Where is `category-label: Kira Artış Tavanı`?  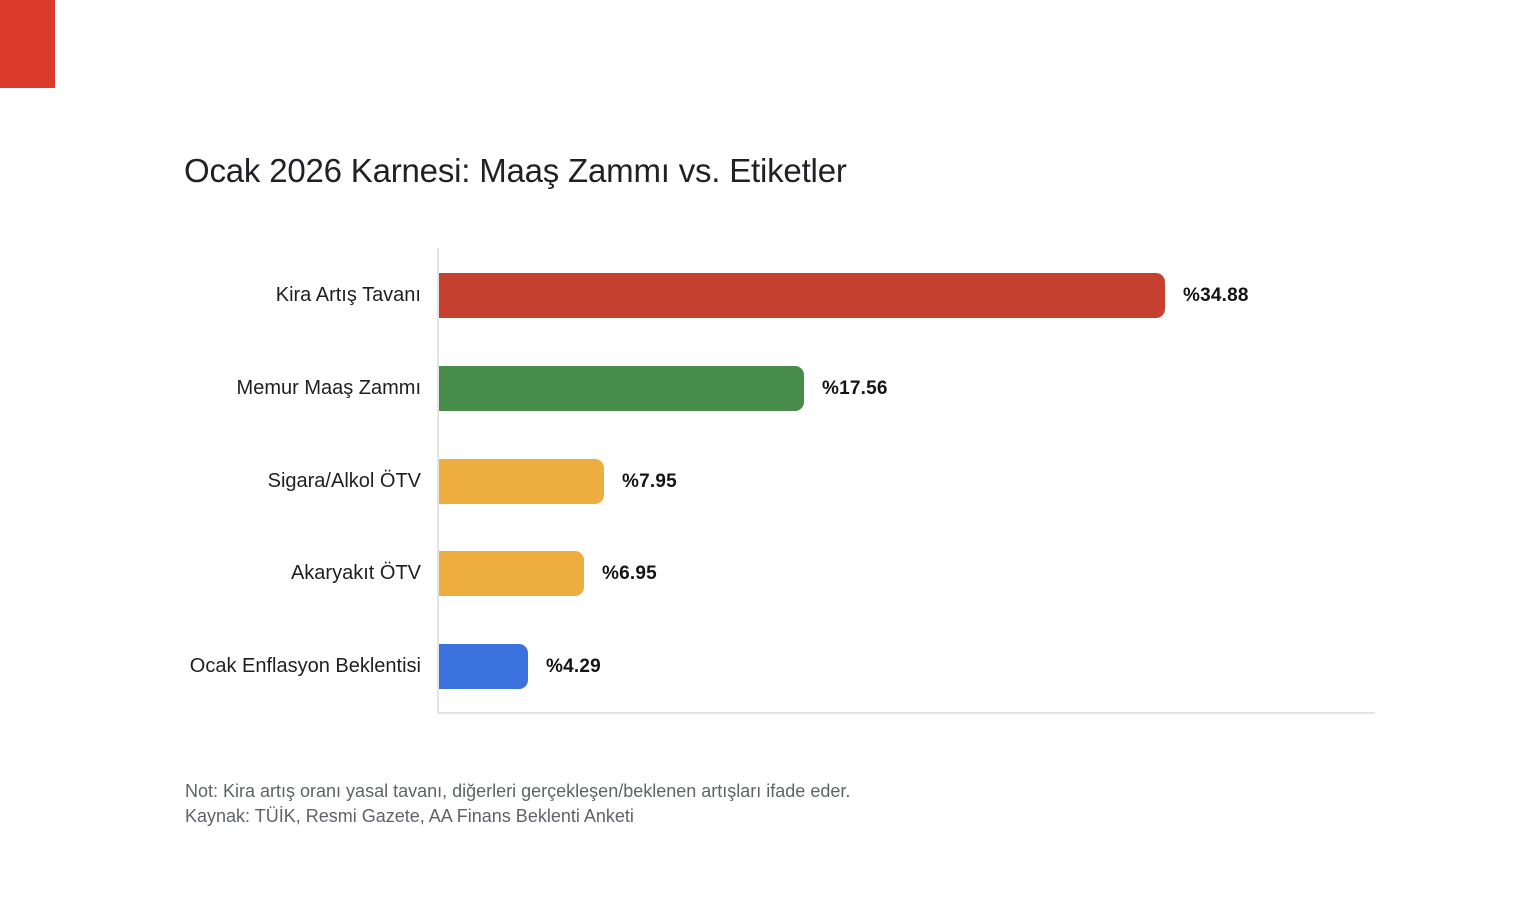
category-label: Kira Artış Tavanı is located at coordinates (348, 295).